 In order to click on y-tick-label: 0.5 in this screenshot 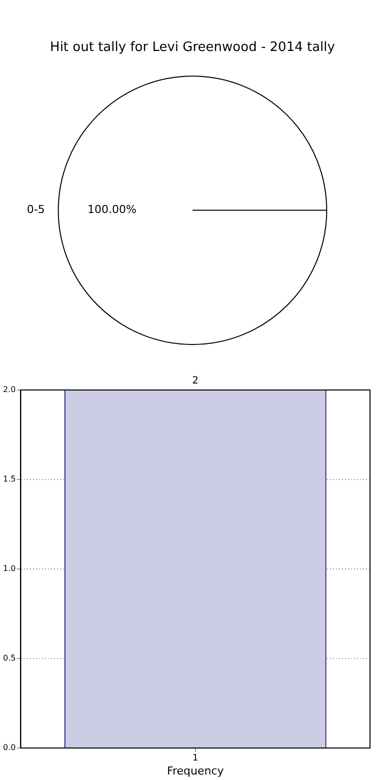, I will do `click(9, 658)`.